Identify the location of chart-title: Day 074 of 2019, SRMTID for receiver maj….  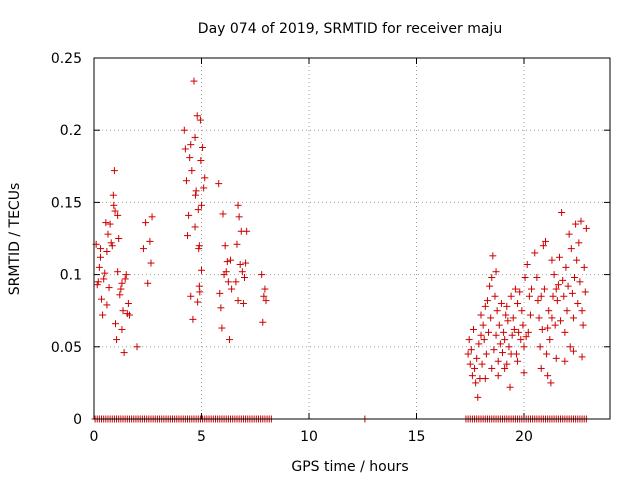
(350, 29).